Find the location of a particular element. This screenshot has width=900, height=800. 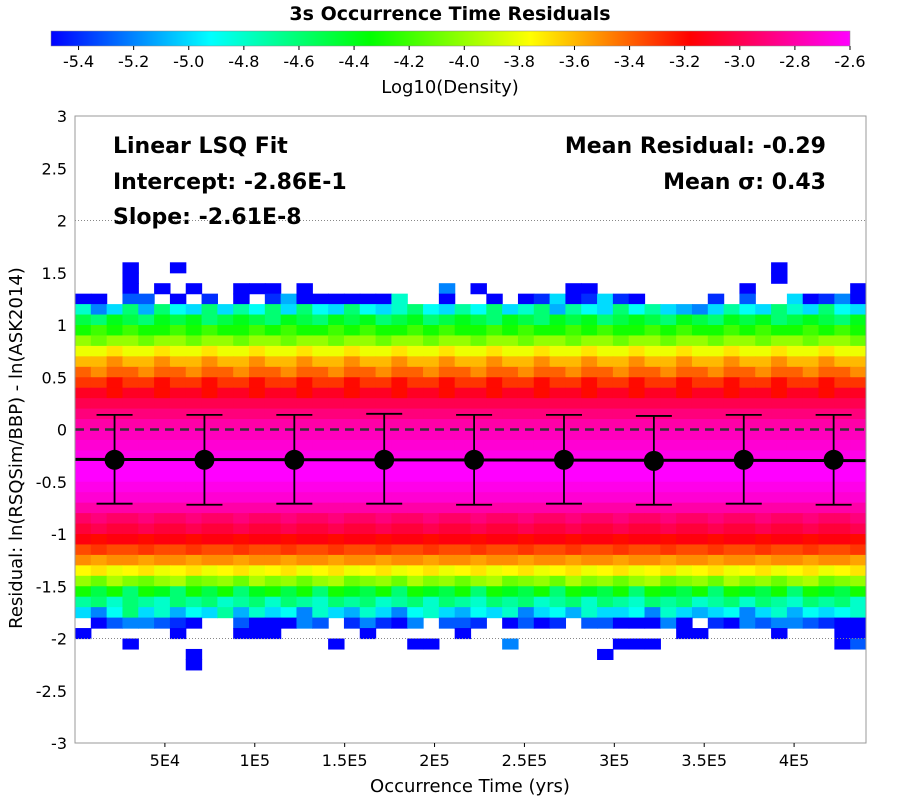

colorbar-tick-label: -5.4 is located at coordinates (78, 61).